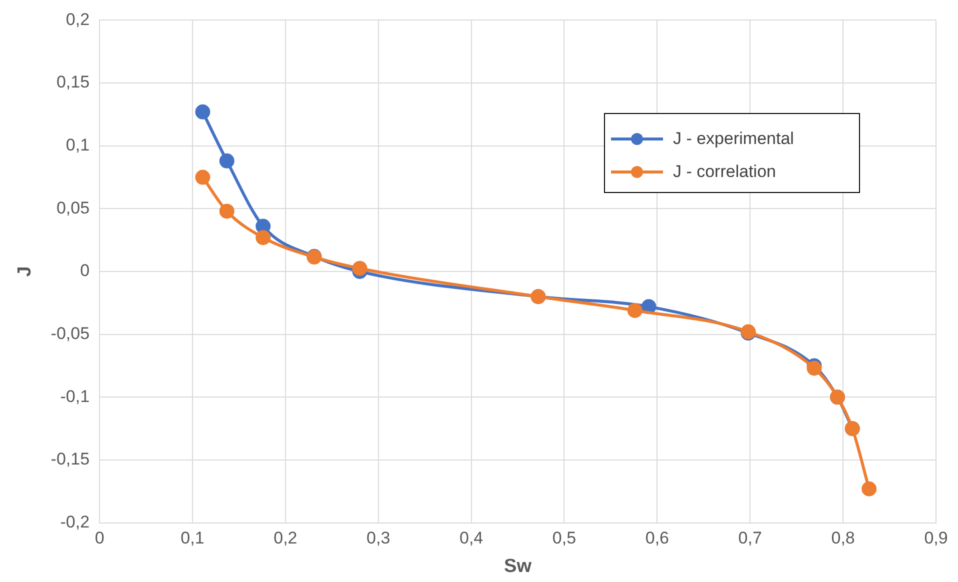 The width and height of the screenshot is (958, 582). Describe the element at coordinates (286, 538) in the screenshot. I see `x-tick-label: 0,2` at that location.